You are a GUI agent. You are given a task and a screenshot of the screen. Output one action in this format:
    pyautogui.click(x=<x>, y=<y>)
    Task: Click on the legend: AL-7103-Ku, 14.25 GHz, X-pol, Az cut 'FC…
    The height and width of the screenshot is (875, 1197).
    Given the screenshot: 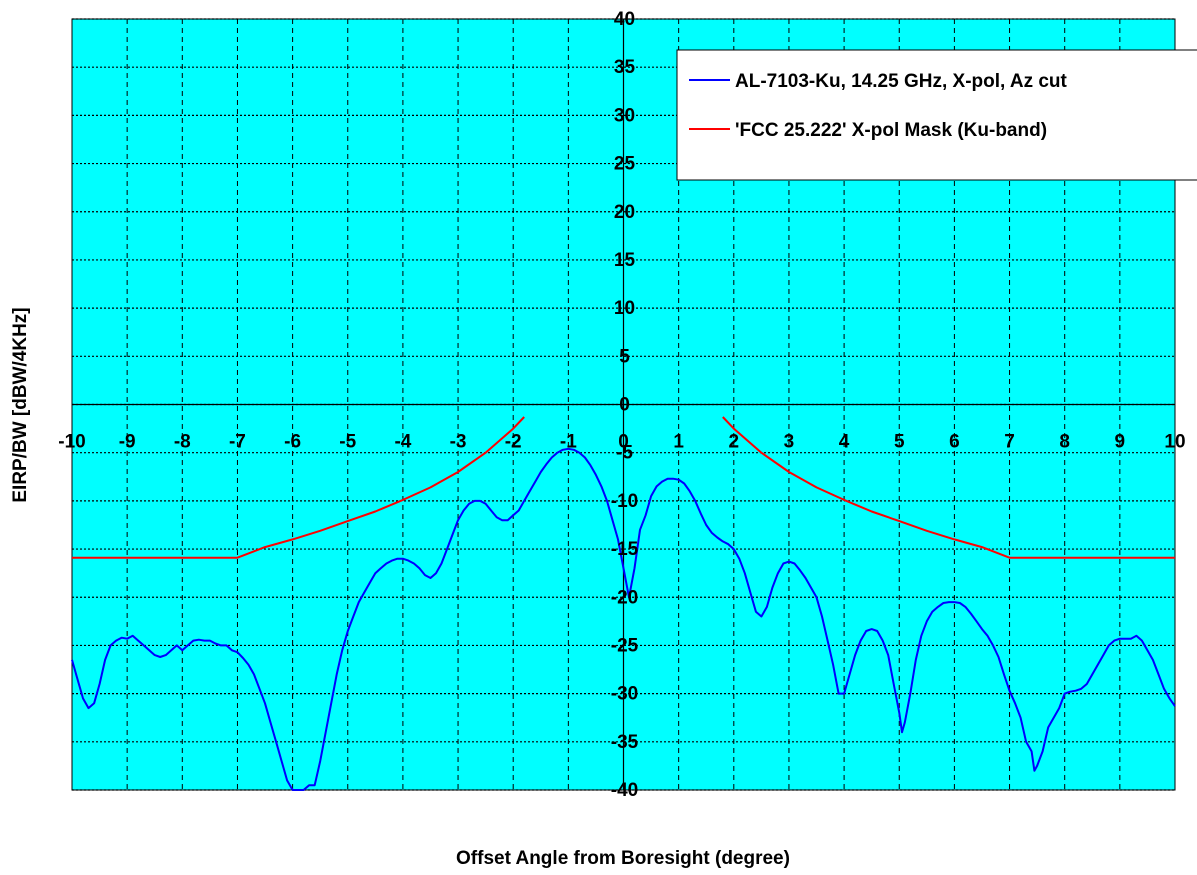 What is the action you would take?
    pyautogui.click(x=936, y=115)
    